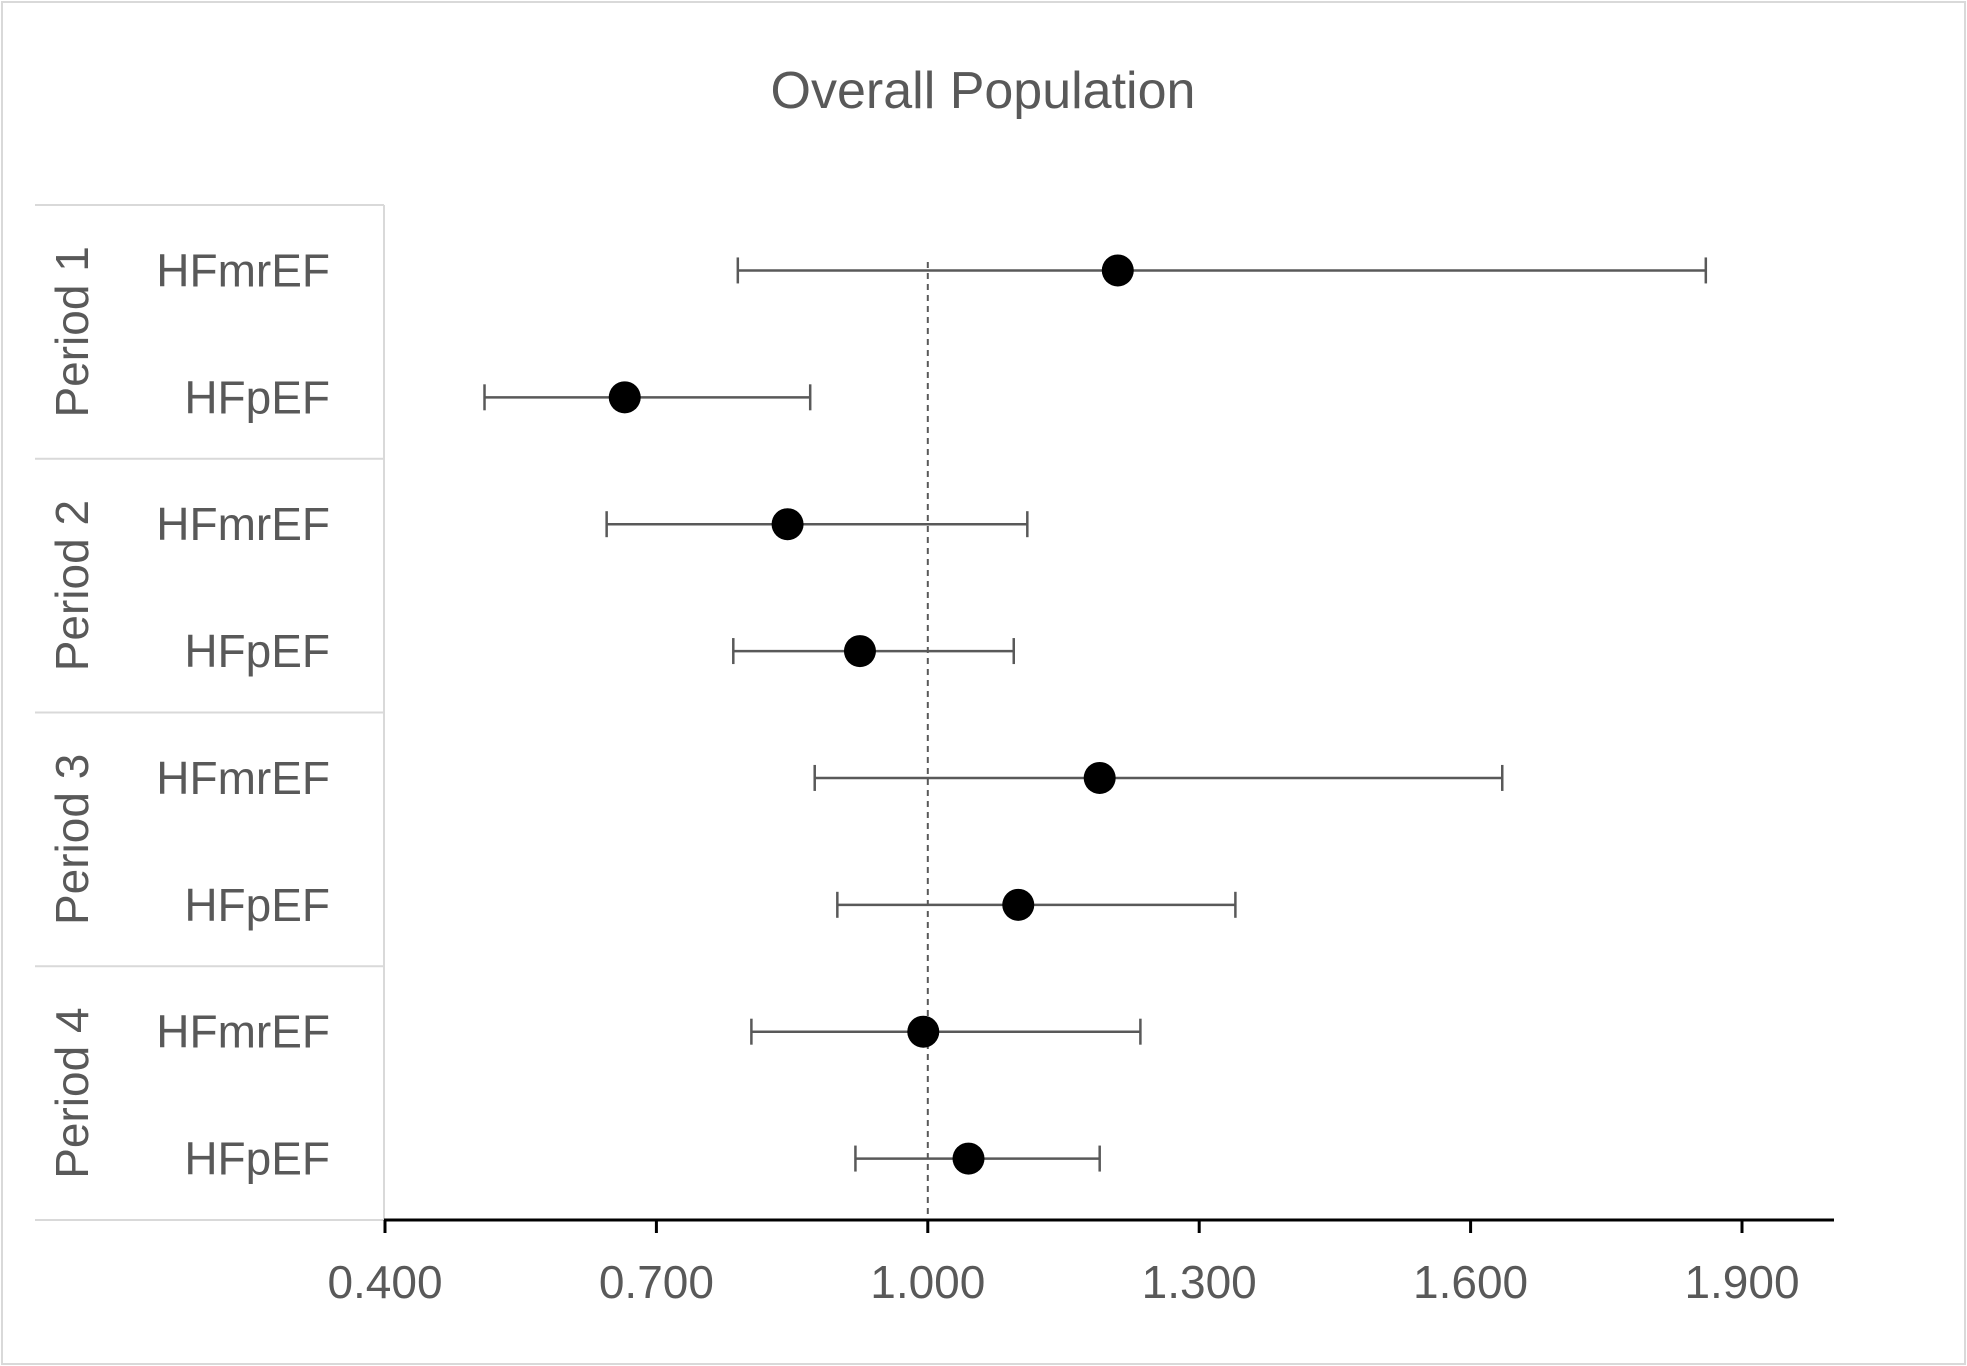 This screenshot has height=1366, width=1967. Describe the element at coordinates (72, 839) in the screenshot. I see `group-label: Period 3` at that location.